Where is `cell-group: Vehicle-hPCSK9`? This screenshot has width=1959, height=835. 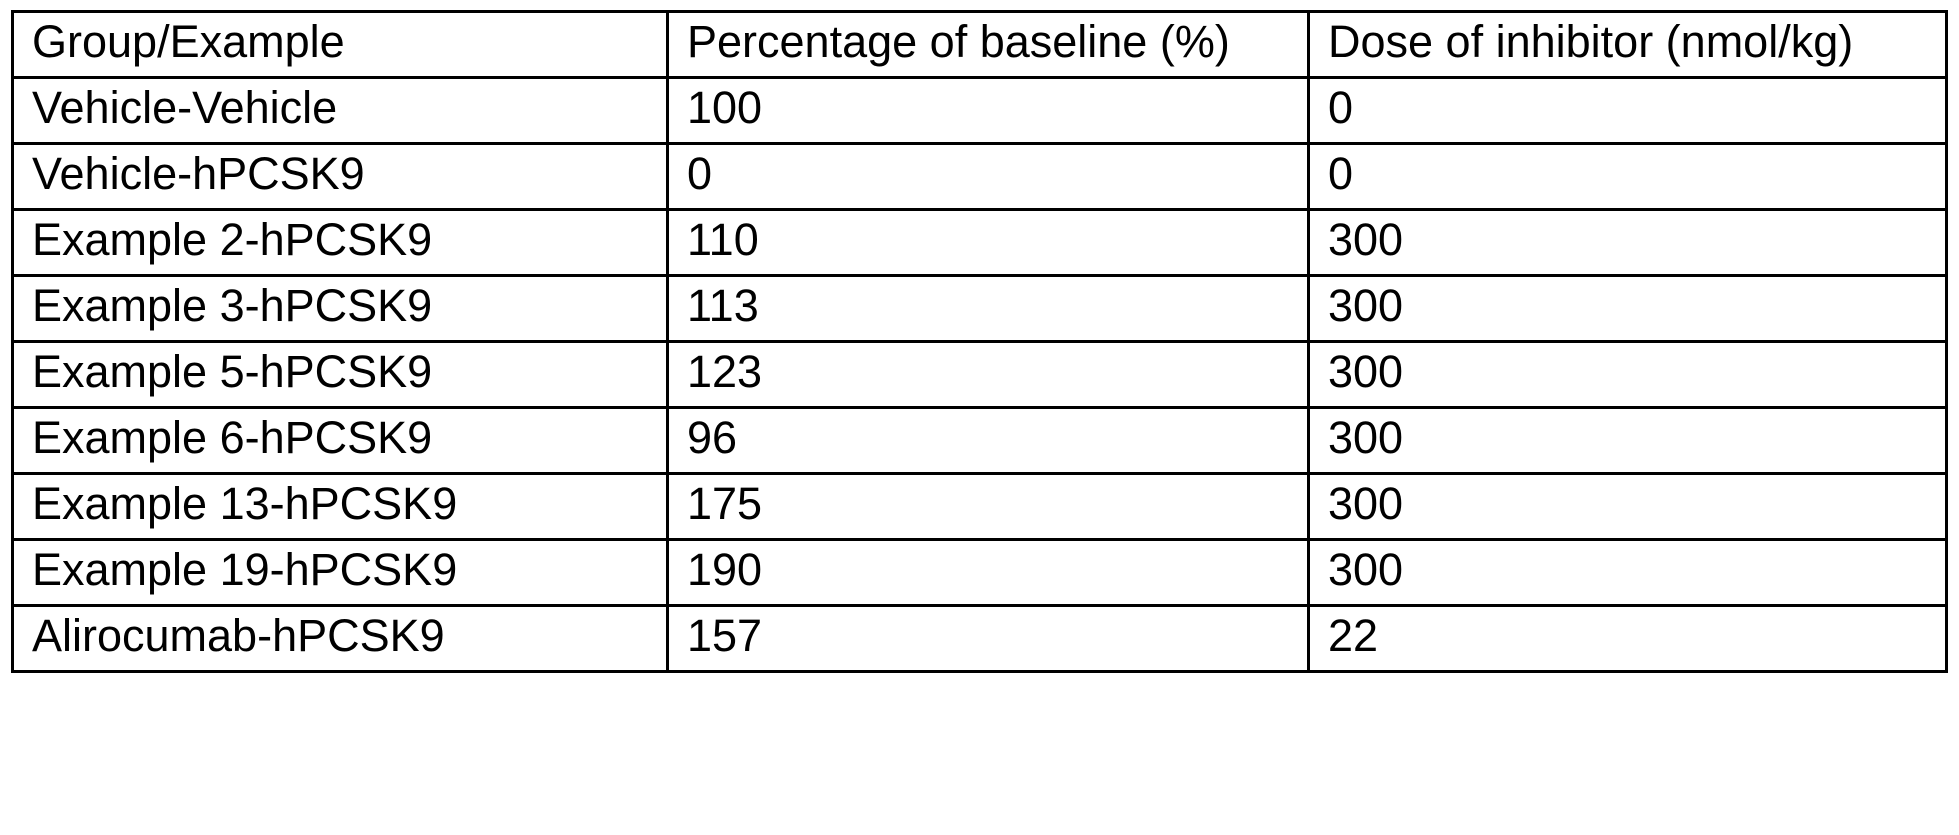
cell-group: Vehicle-hPCSK9 is located at coordinates (340, 176).